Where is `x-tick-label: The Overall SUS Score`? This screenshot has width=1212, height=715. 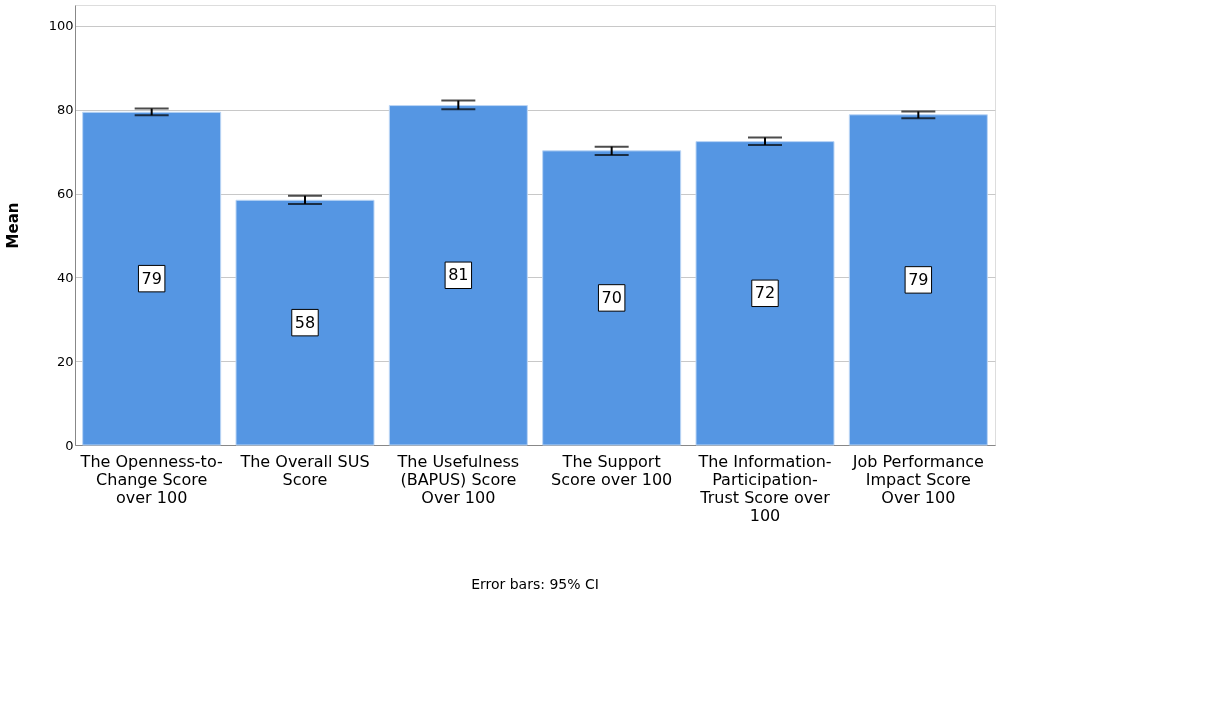 x-tick-label: The Overall SUS Score is located at coordinates (304, 470).